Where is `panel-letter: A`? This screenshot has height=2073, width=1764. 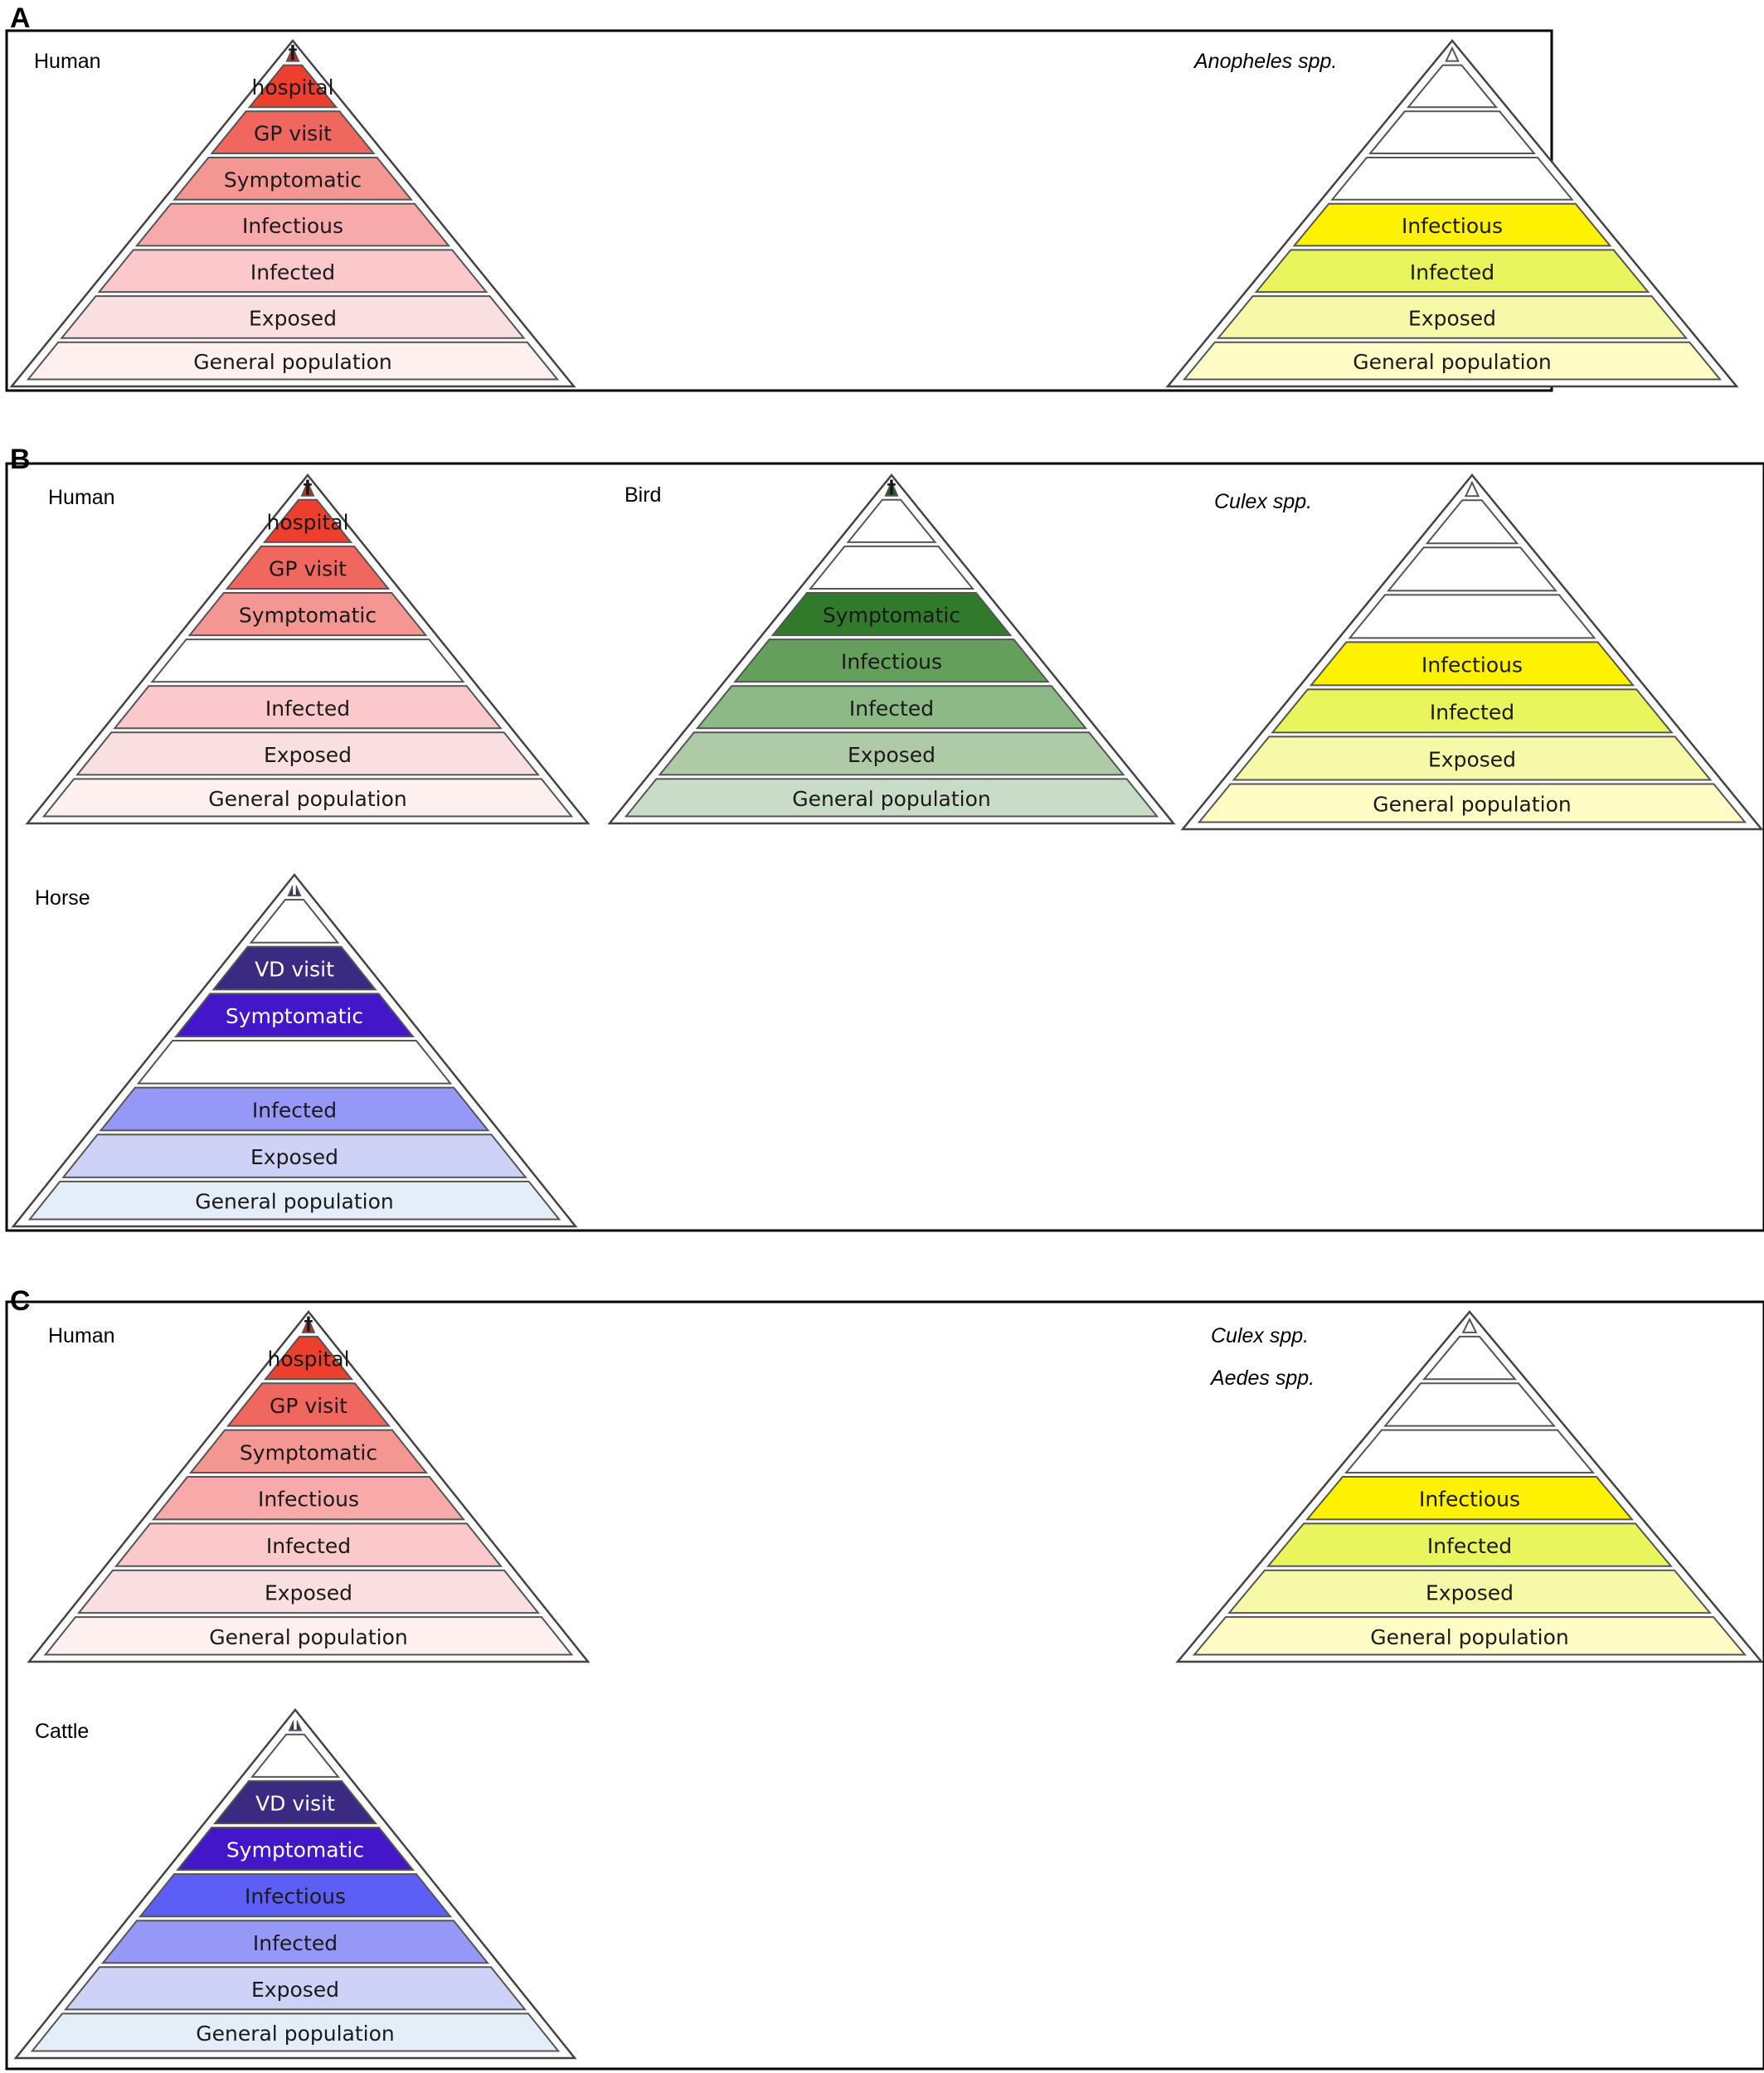 panel-letter: A is located at coordinates (20, 18).